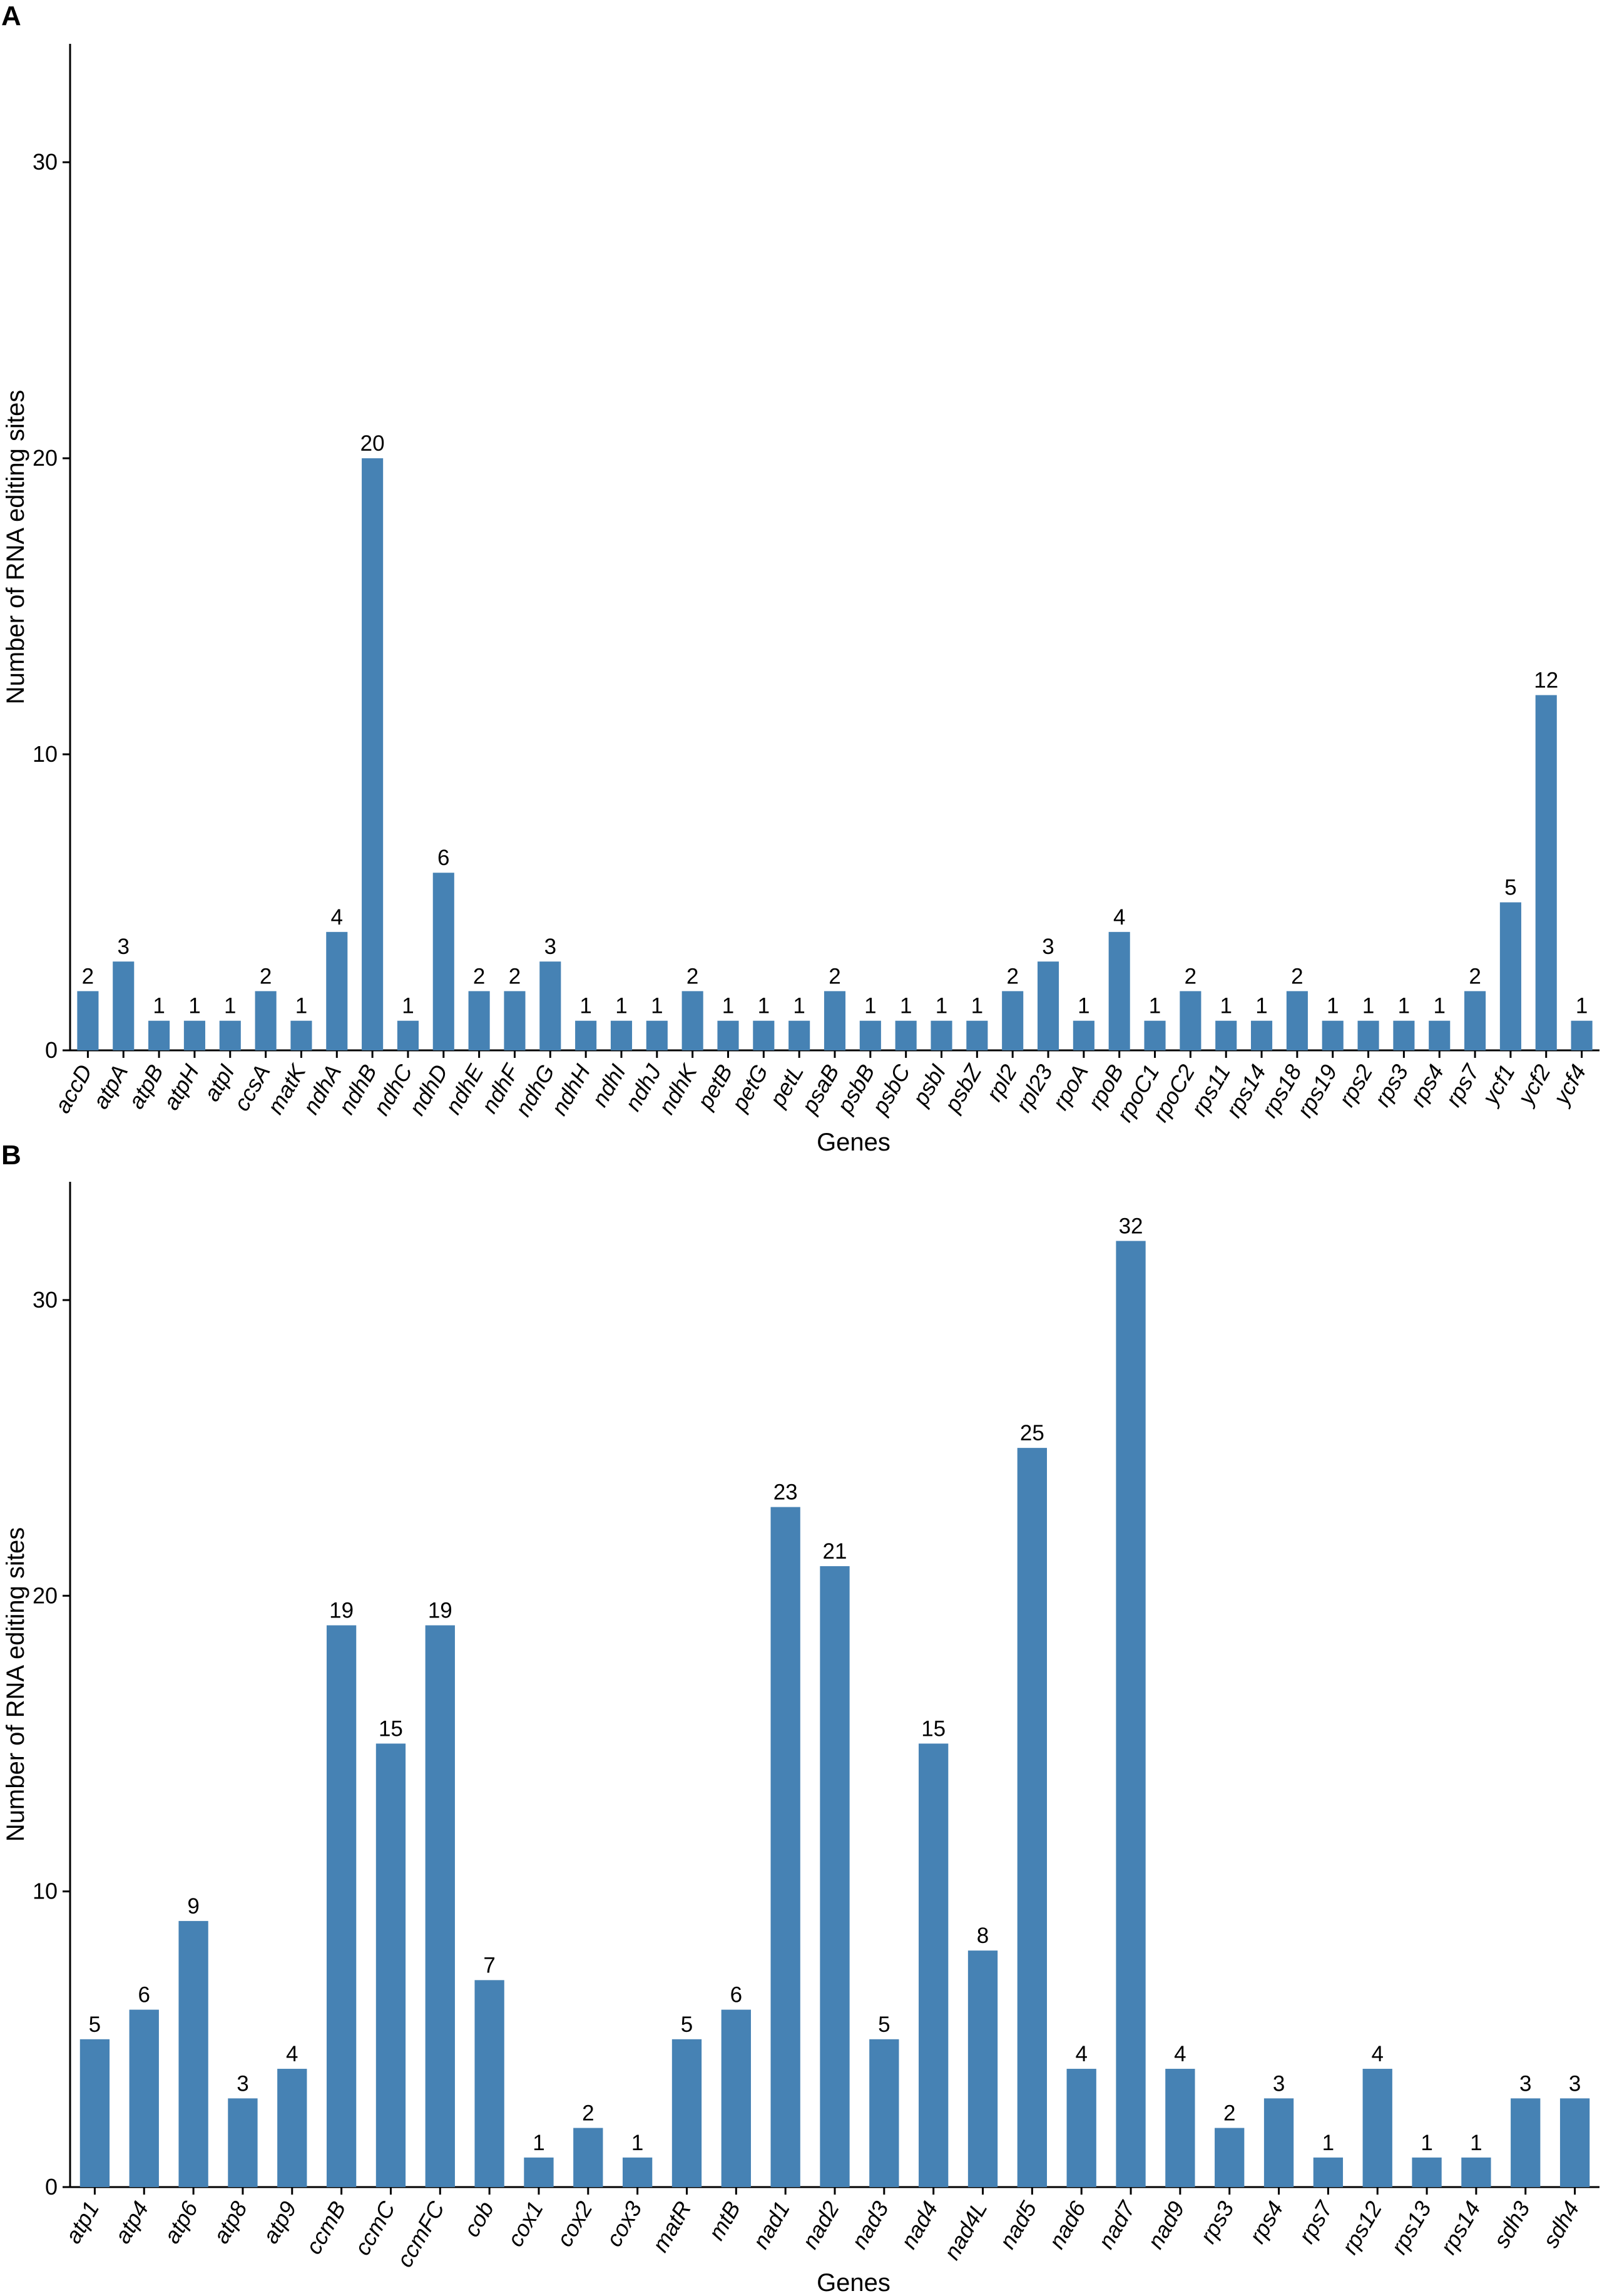 This screenshot has height=2296, width=1602. I want to click on bar-rps3, so click(1230, 2157).